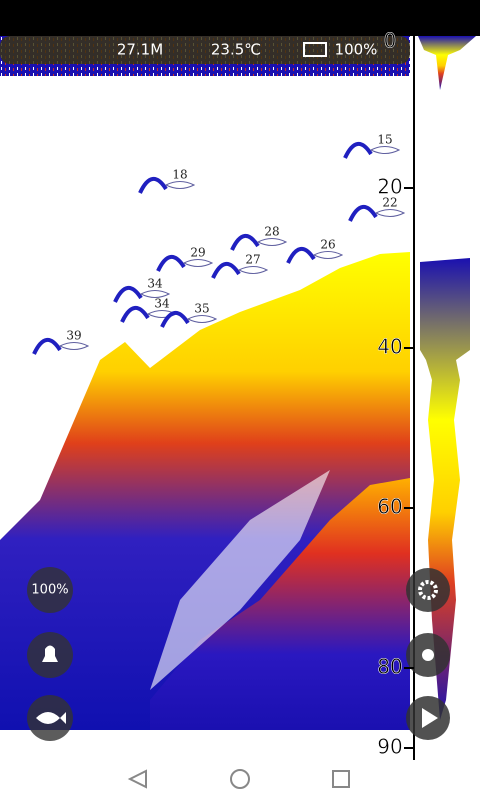  What do you see at coordinates (389, 203) in the screenshot?
I see `fish-depth-label: 22` at bounding box center [389, 203].